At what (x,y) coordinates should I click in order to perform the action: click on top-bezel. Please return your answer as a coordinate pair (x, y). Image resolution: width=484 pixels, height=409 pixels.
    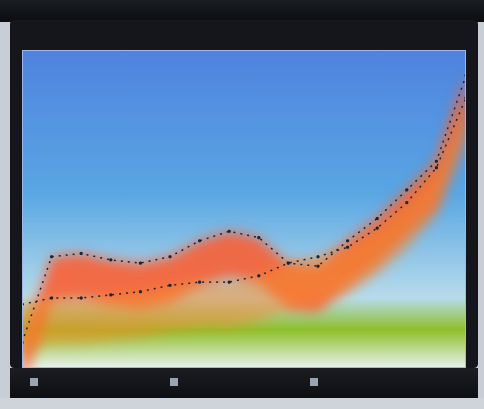
    Looking at the image, I should click on (242, 11).